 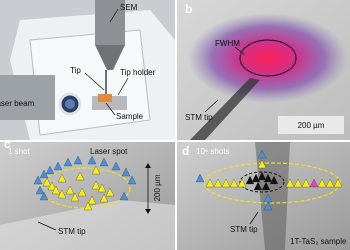 What do you see at coordinates (318, 241) in the screenshot?
I see `label: 1T-TaS₂ sample` at bounding box center [318, 241].